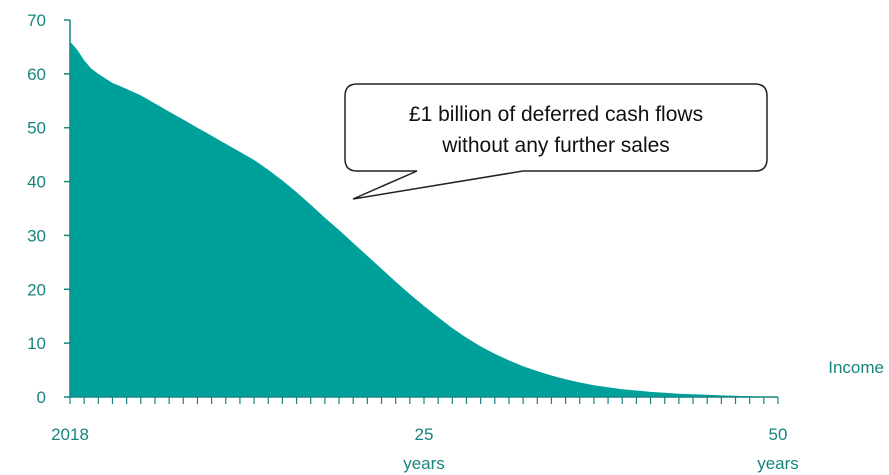  I want to click on callout-text-line-2: without any further sales, so click(555, 145).